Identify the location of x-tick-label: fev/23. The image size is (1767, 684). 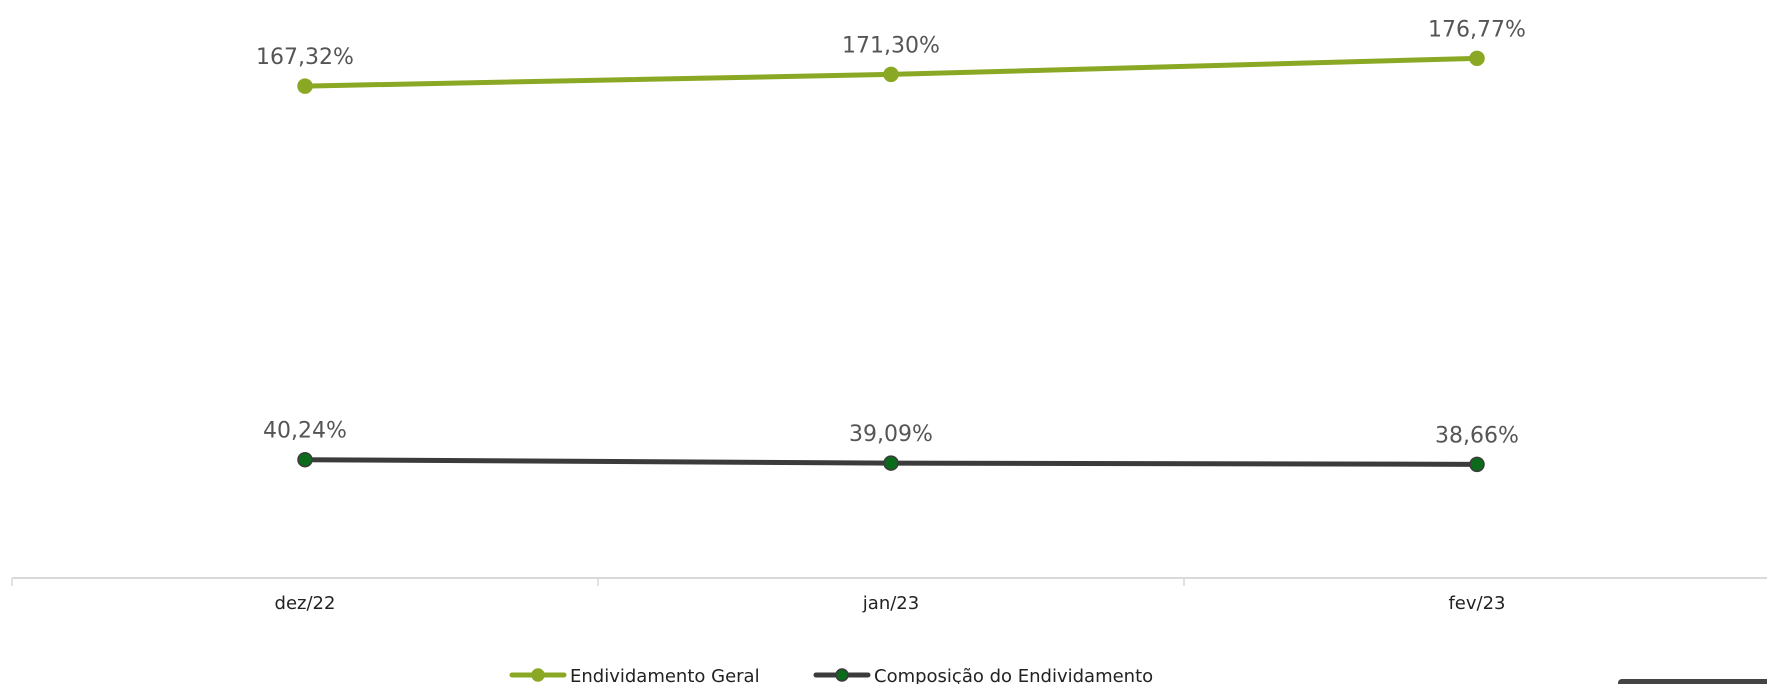
(1476, 603).